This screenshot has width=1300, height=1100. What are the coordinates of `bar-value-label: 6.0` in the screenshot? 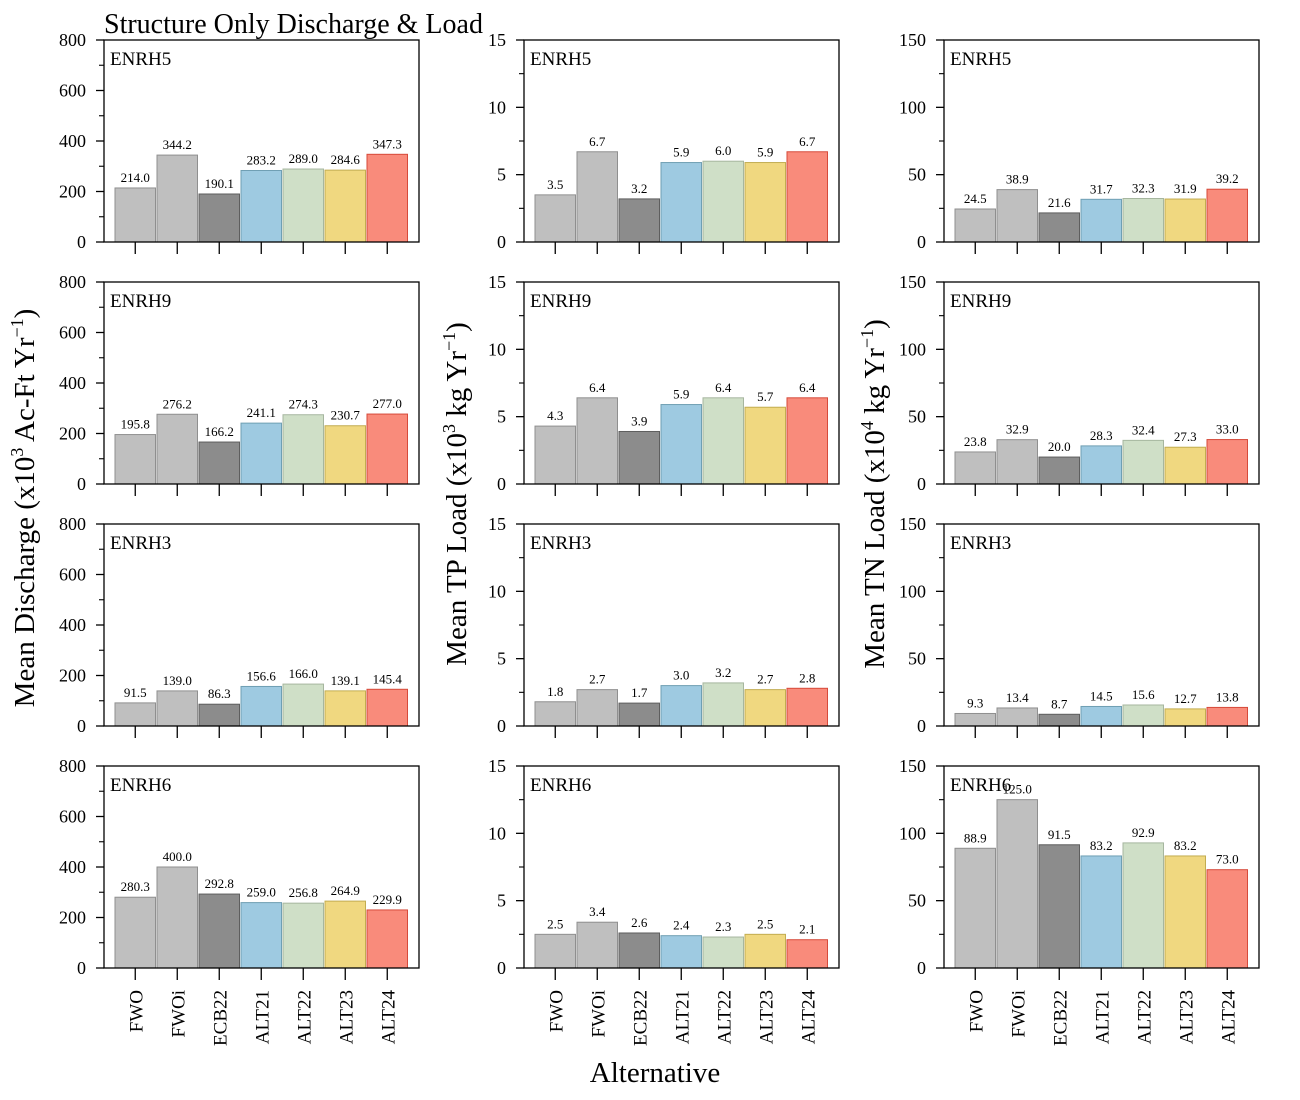 It's located at (723, 150).